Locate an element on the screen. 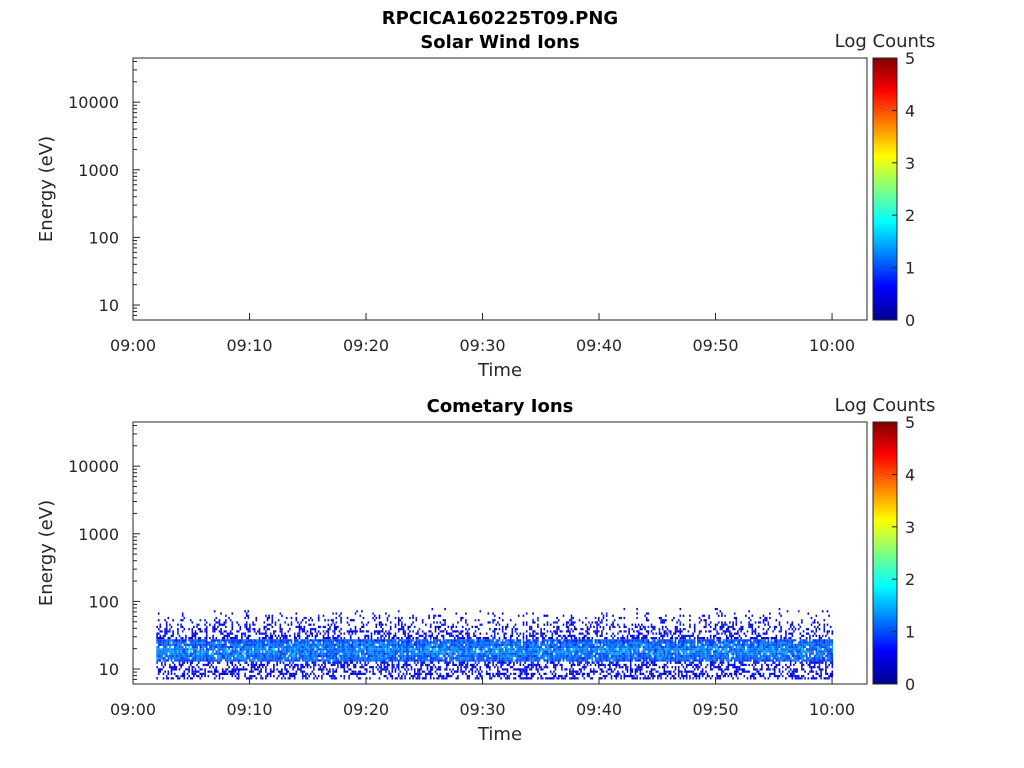 Image resolution: width=1024 pixels, height=768 pixels. colorbar-tick-label: 1 is located at coordinates (910, 268).